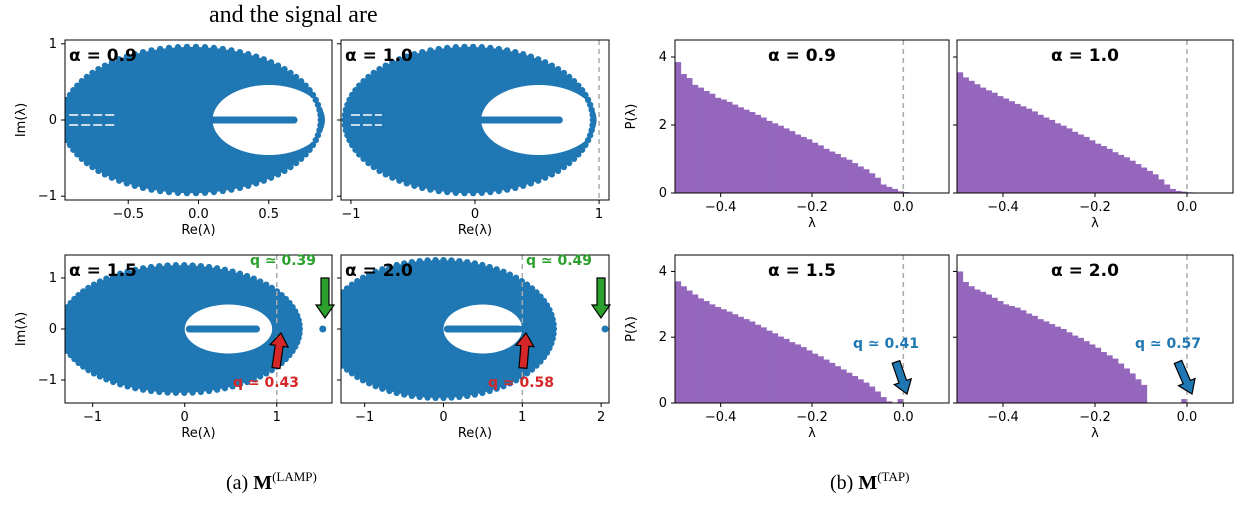 This screenshot has width=1239, height=507. What do you see at coordinates (268, 214) in the screenshot?
I see `panel-a-1-xtick-label: 0.5` at bounding box center [268, 214].